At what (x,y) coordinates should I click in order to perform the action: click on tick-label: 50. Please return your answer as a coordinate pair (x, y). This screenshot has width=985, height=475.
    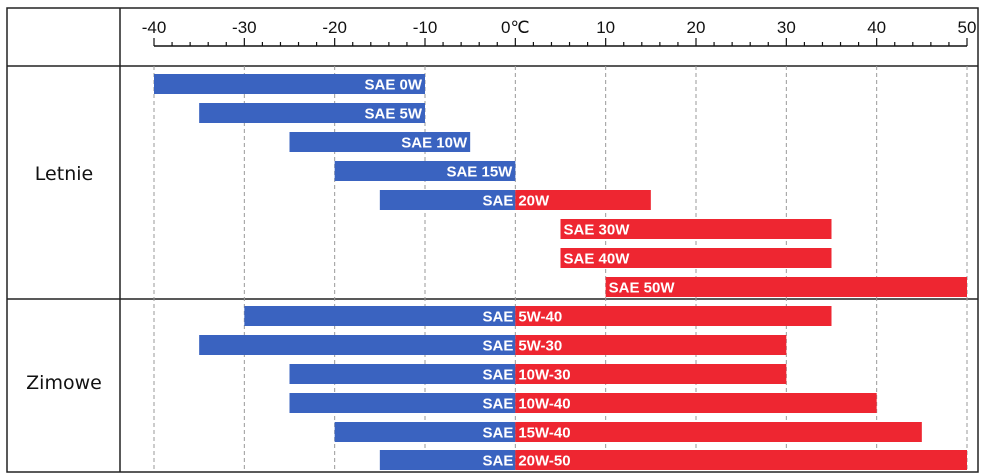
    Looking at the image, I should click on (967, 27).